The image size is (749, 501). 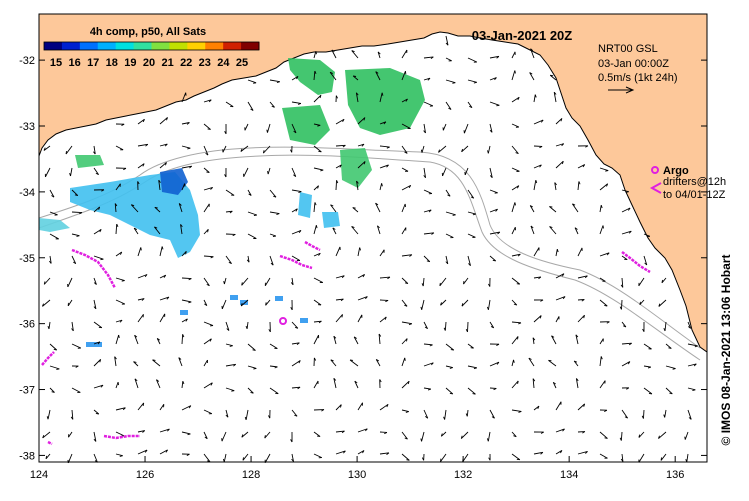 What do you see at coordinates (27, 325) in the screenshot?
I see `y-tick-label: -36` at bounding box center [27, 325].